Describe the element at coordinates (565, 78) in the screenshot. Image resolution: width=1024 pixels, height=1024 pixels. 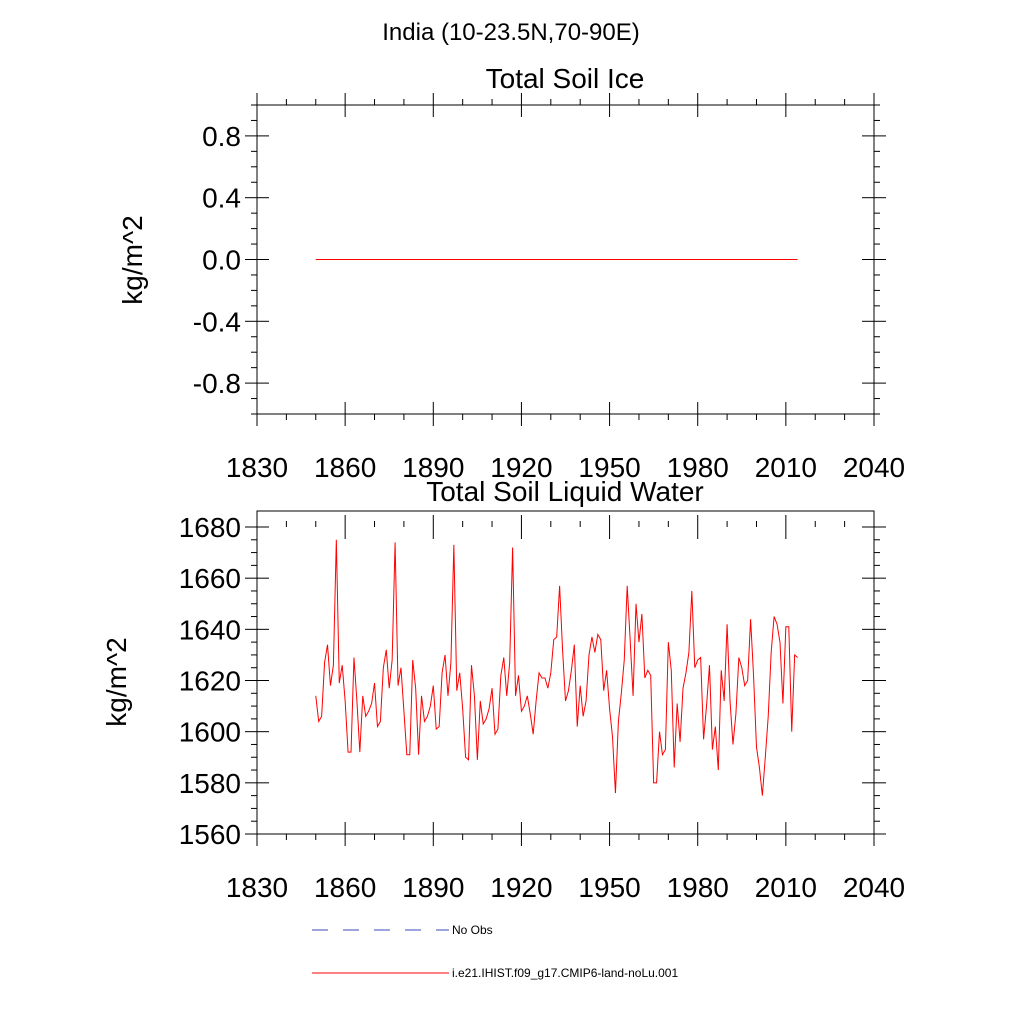
I see `soil-ice-title: Total Soil Ice` at that location.